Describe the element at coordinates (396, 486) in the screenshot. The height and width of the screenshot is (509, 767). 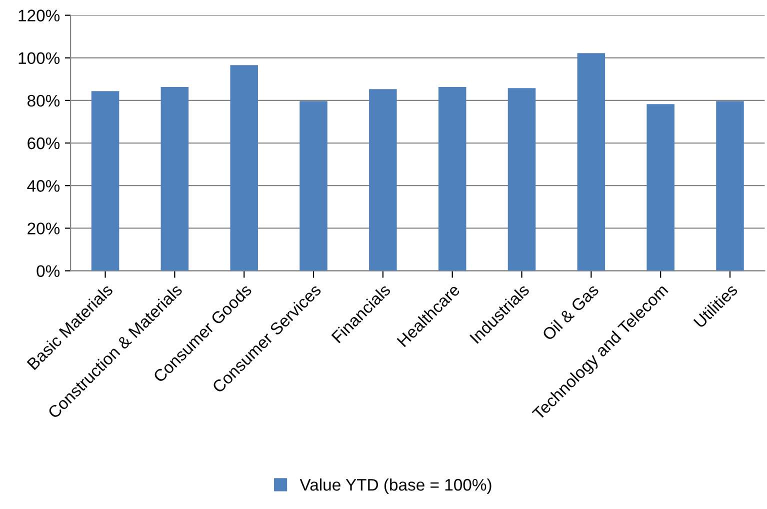
I see `legend-label: Value YTD (base = 100%)` at that location.